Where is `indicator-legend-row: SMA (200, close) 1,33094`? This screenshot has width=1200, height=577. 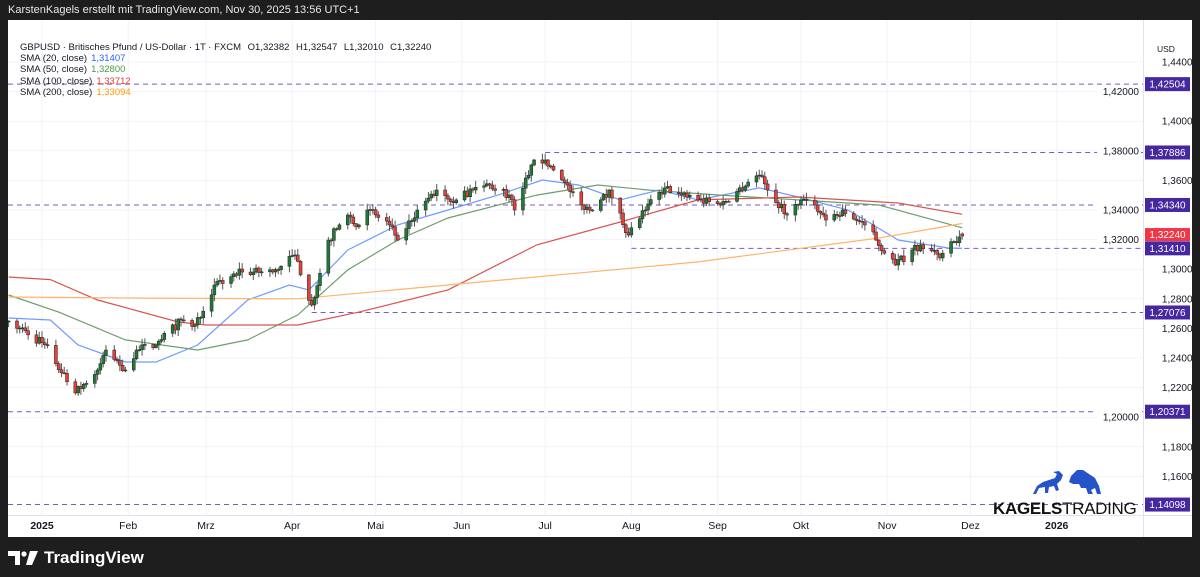 indicator-legend-row: SMA (200, close) 1,33094 is located at coordinates (225, 92).